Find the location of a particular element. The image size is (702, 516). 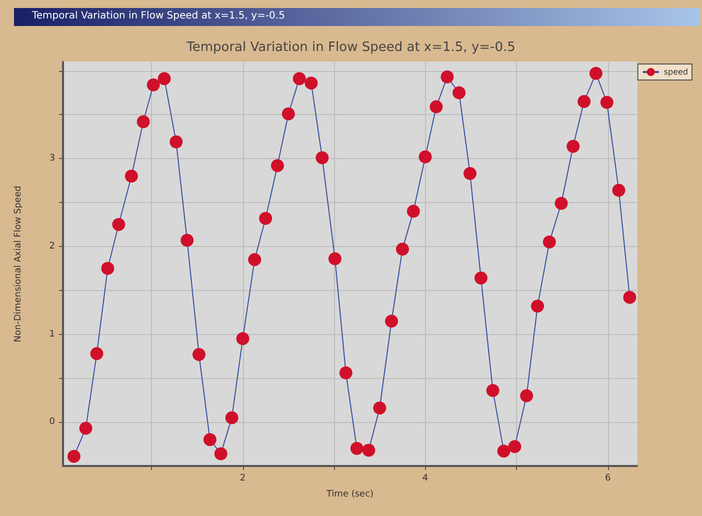

y-axis-title: Non-Dimensional Axial Flow Speed is located at coordinates (19, 264).